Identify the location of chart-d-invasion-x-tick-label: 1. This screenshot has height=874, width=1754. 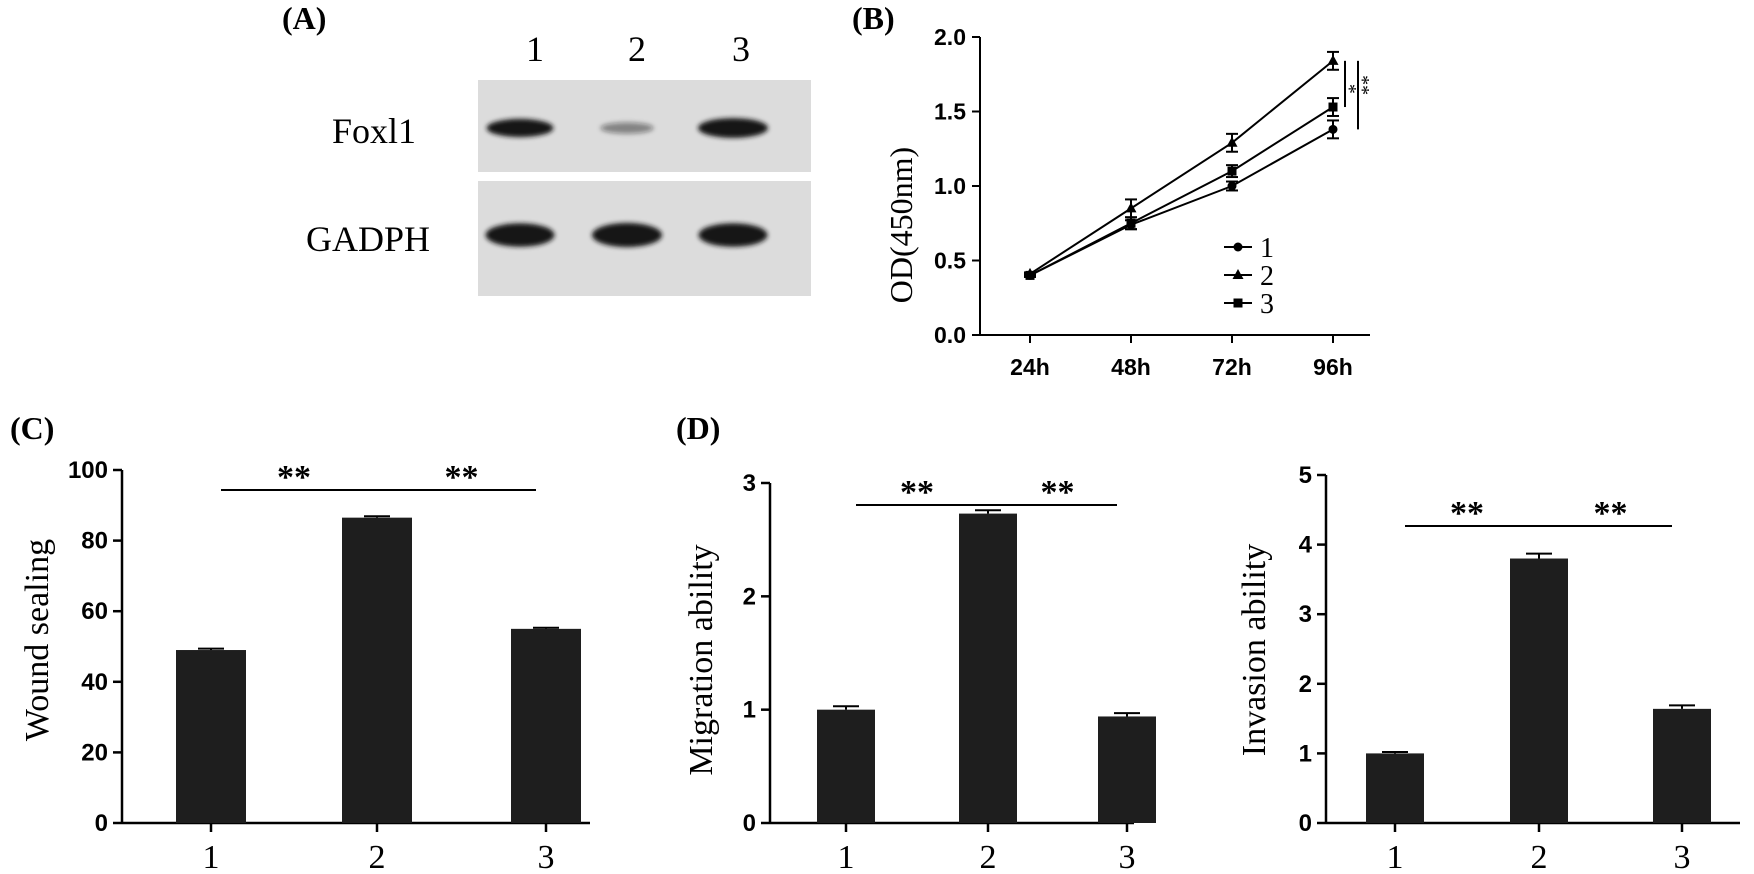
(1395, 856).